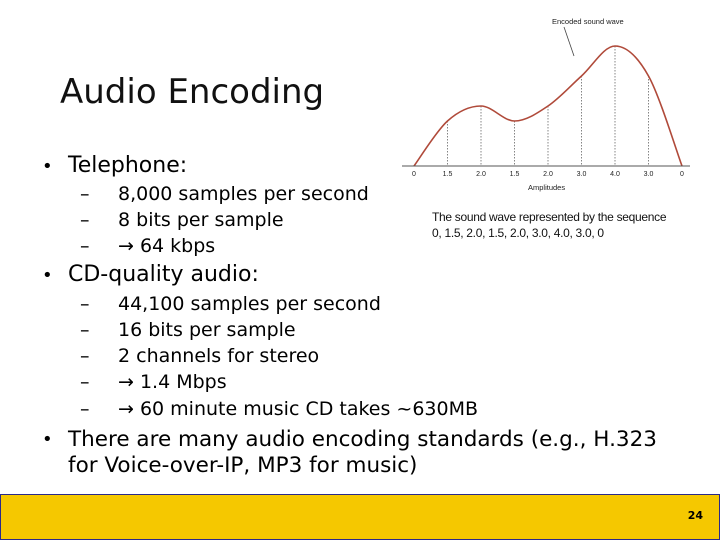  I want to click on amplitude-tick-label: 4.0, so click(615, 174).